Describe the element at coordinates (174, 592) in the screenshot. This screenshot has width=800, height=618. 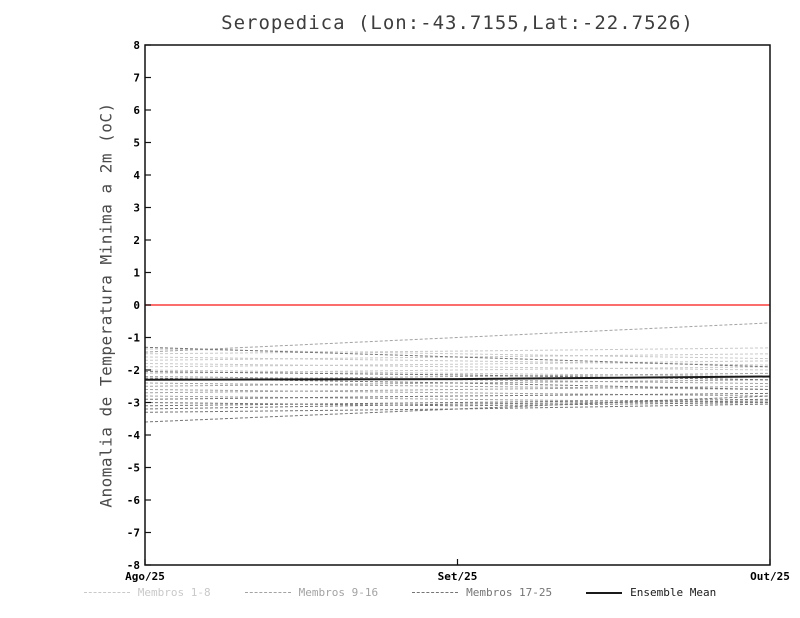
I see `legend-label: Membros 1-8` at that location.